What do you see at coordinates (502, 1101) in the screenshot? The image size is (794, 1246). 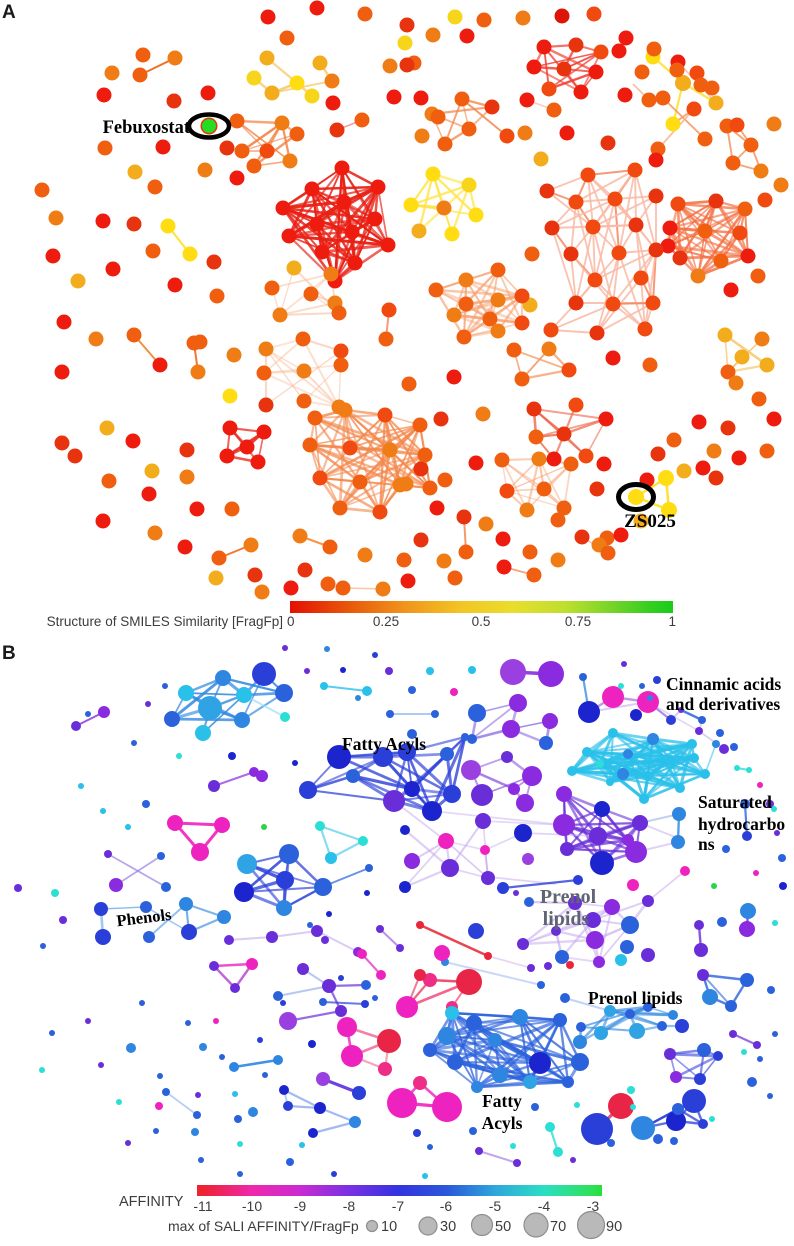 I see `svg-text: Fatty` at bounding box center [502, 1101].